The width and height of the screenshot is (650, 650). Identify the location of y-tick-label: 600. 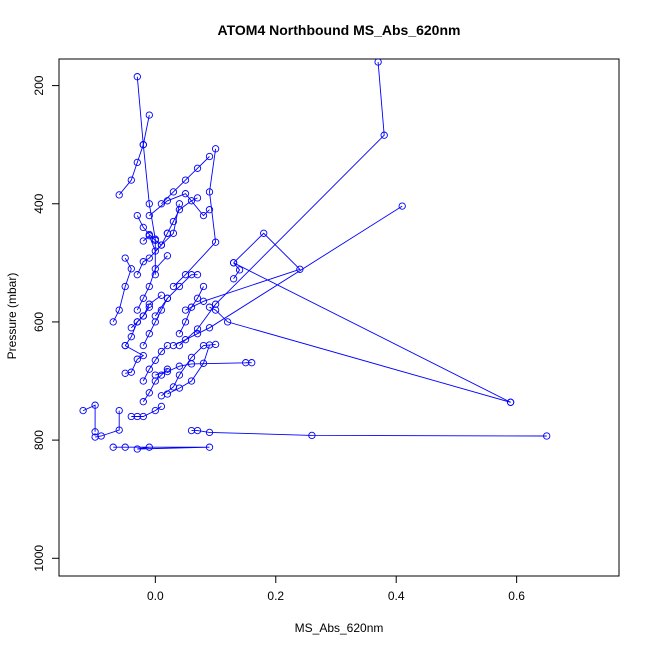
(39, 322).